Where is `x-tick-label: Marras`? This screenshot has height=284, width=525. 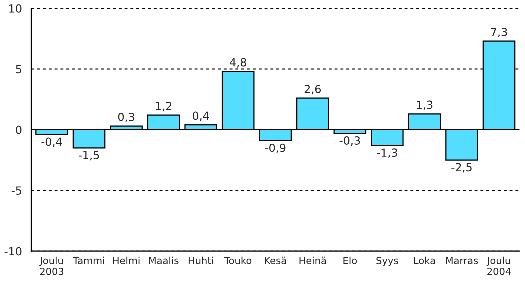 x-tick-label: Marras is located at coordinates (462, 260).